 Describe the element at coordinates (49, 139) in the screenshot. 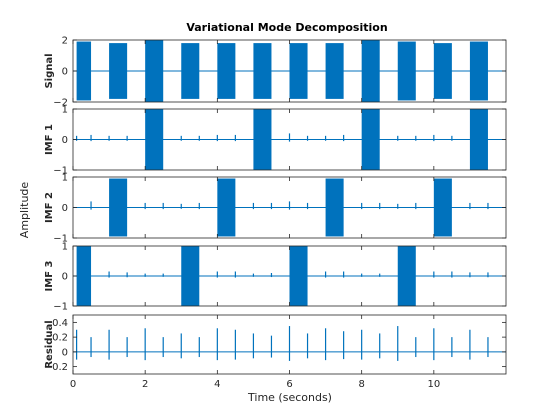

I see `panel-y-label: IMF 1` at that location.